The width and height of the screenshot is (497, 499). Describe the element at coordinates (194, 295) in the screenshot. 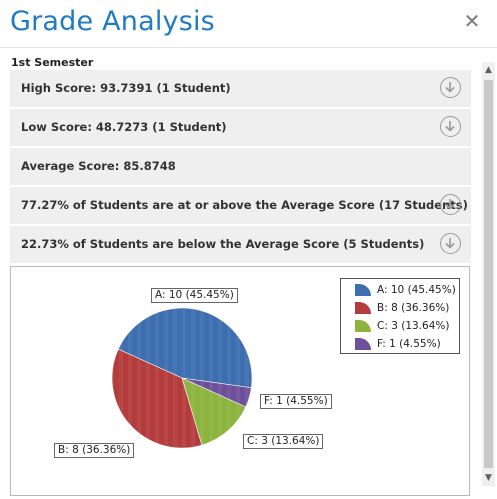

I see `slice-label-a: A: 10 (45.45%)` at that location.